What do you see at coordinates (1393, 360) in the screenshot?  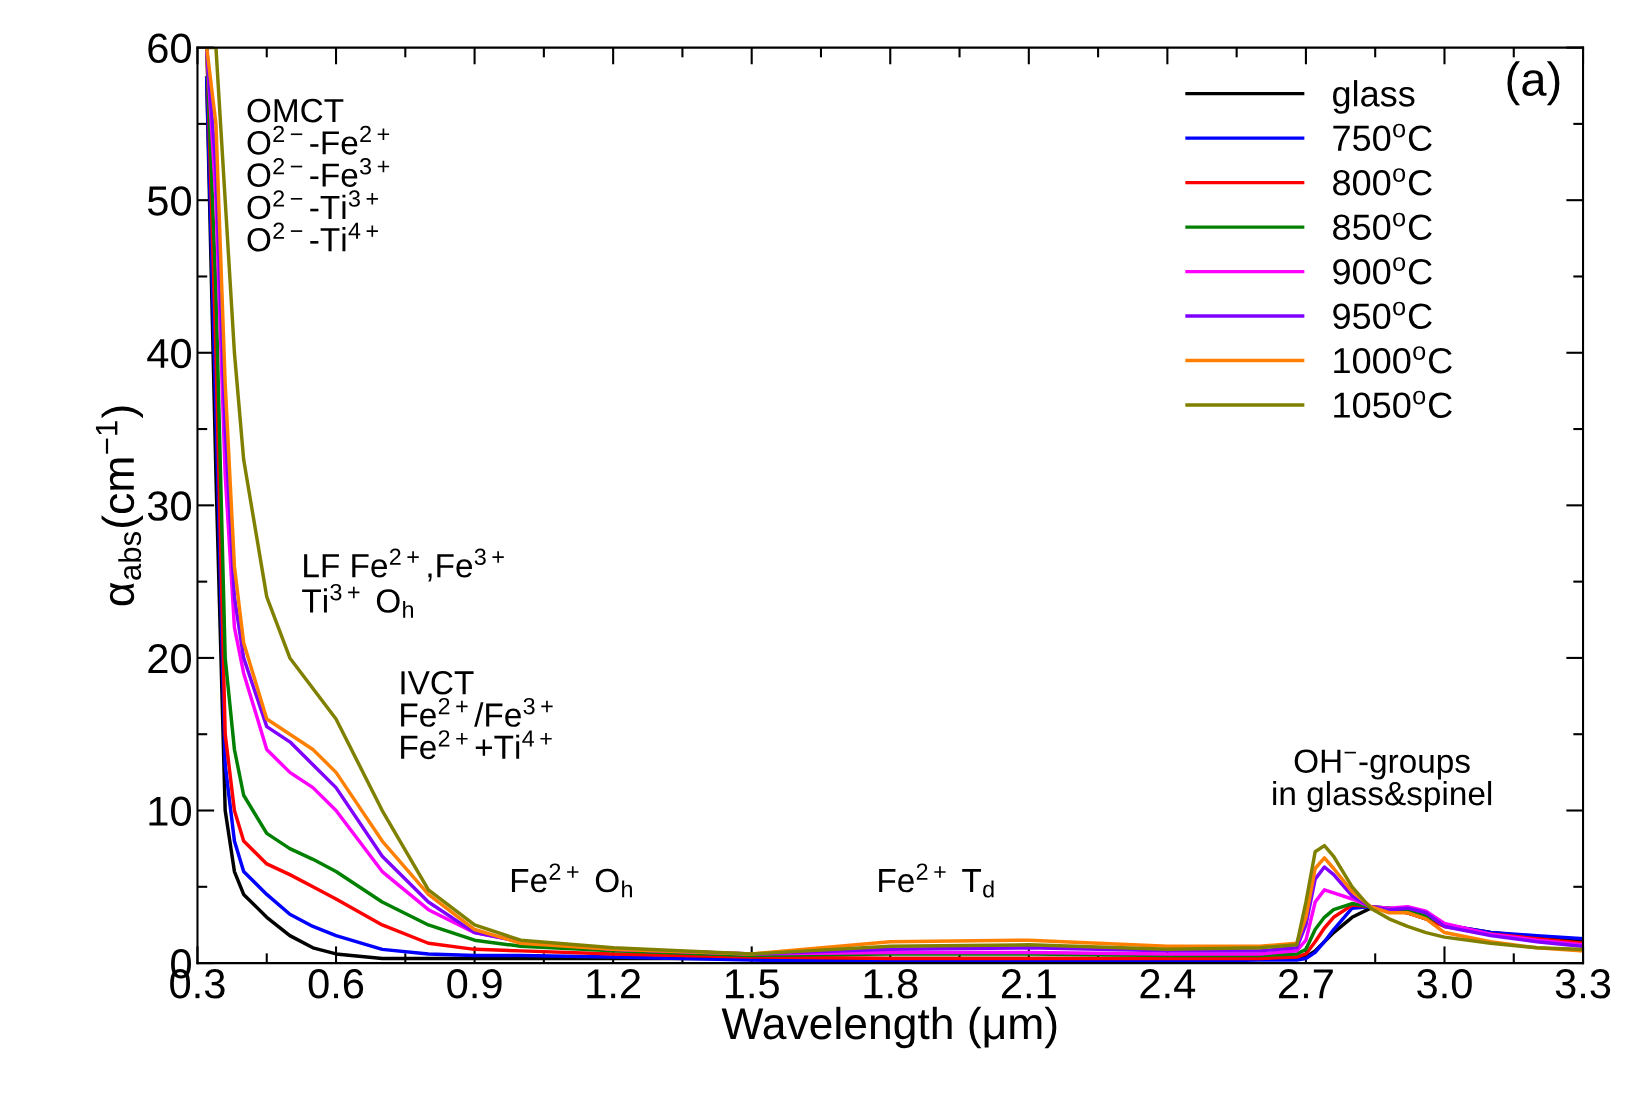 I see `legend-label: 1000$^{o}$C` at bounding box center [1393, 360].